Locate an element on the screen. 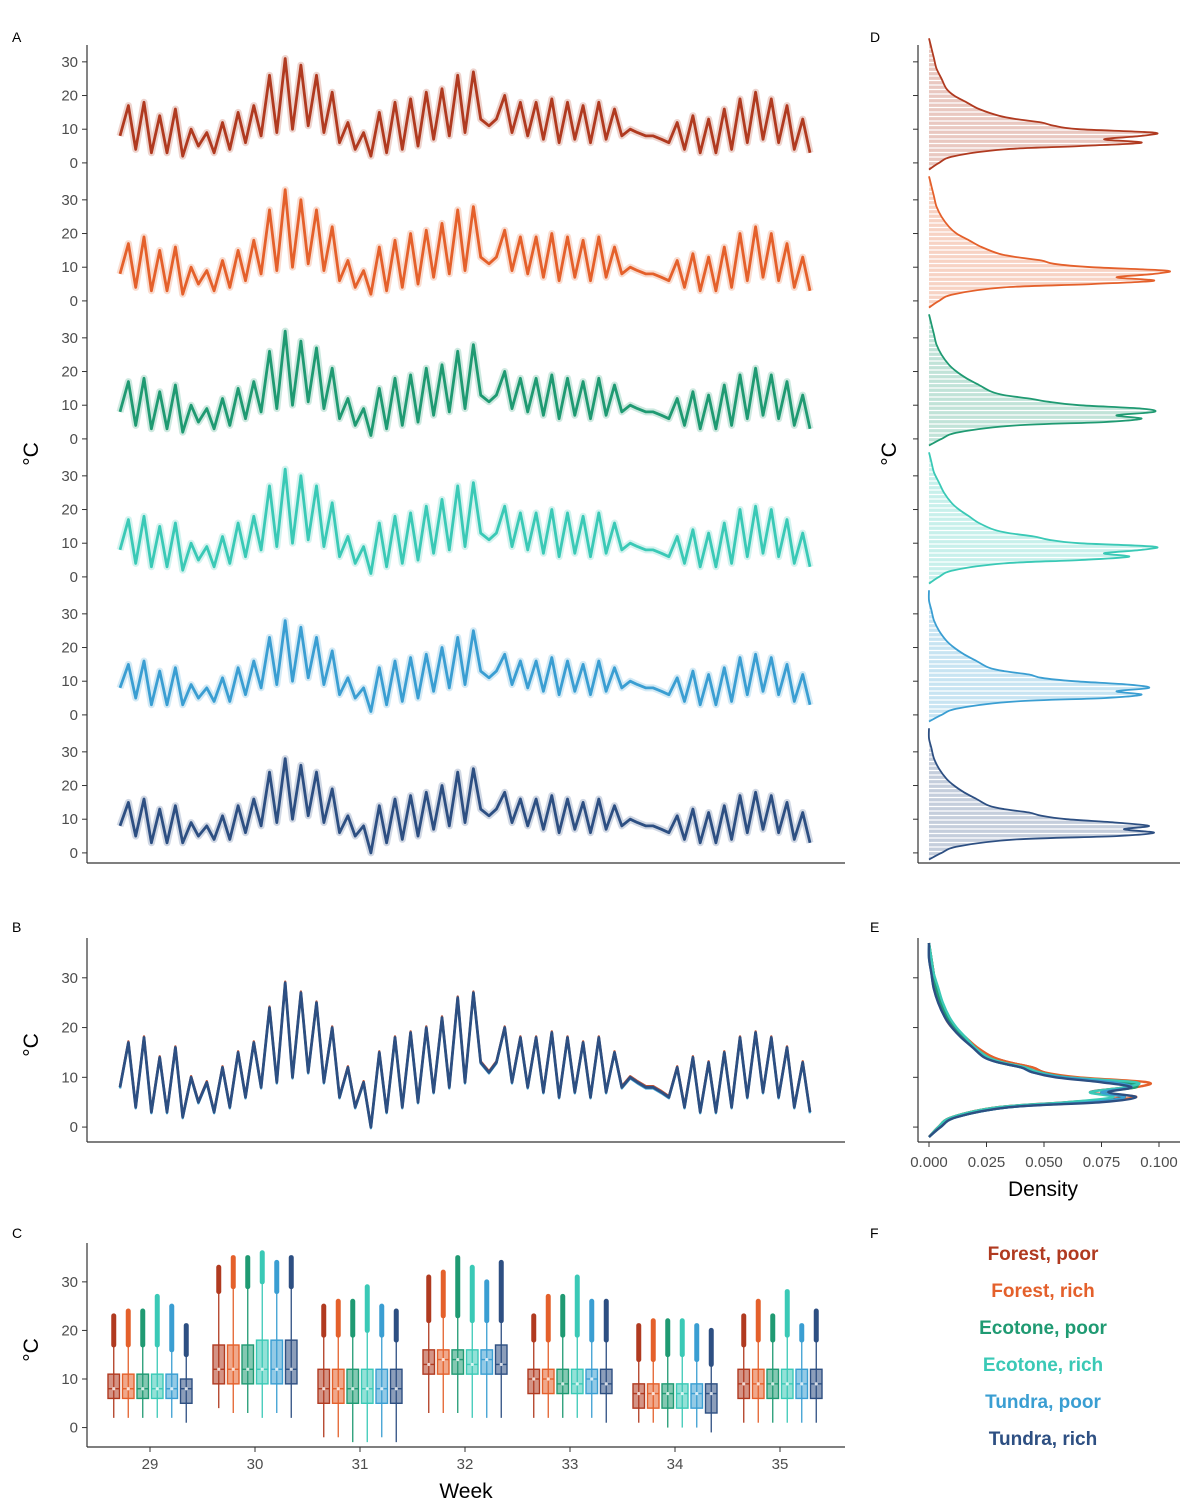 This screenshot has height=1505, width=1200. panel-d-density-facets: °C is located at coordinates (1029, 451).